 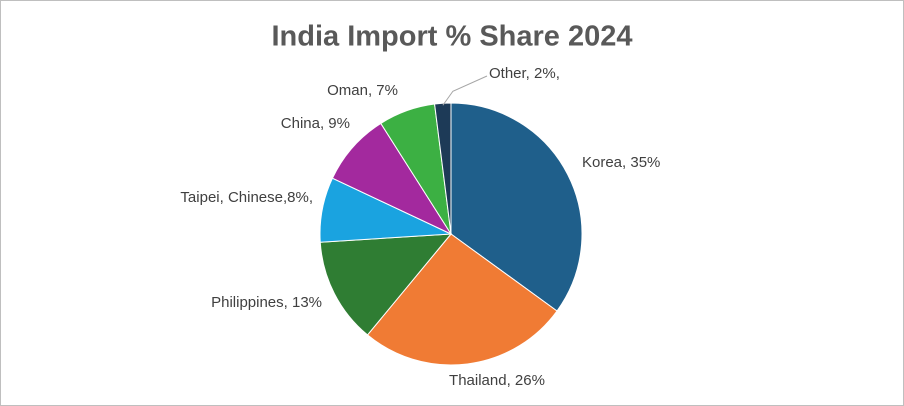 I want to click on data-label: Other, 2%,, so click(x=524, y=73).